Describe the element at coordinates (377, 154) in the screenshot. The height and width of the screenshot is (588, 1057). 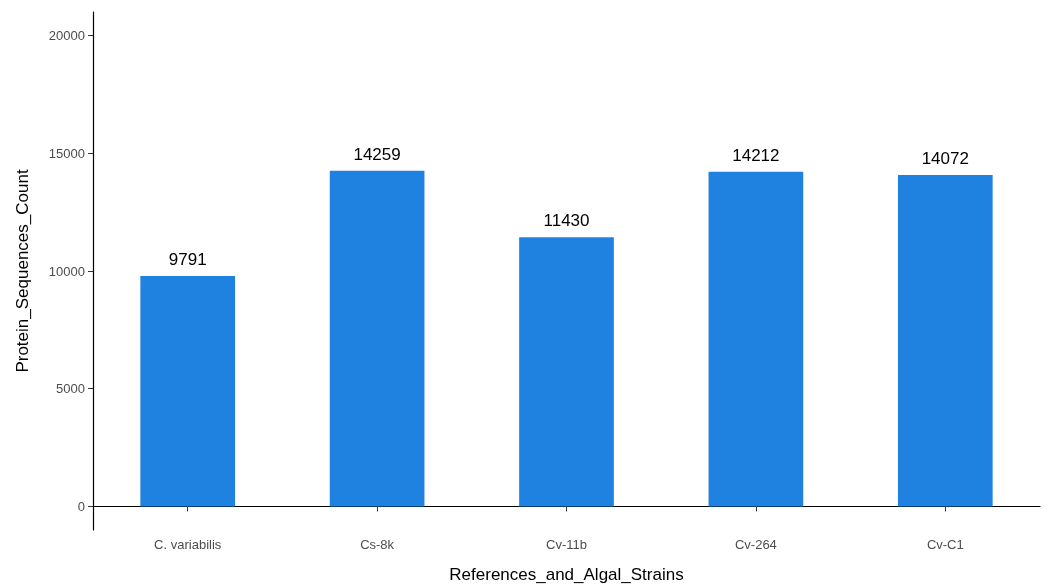
I see `data-label: 14259` at that location.